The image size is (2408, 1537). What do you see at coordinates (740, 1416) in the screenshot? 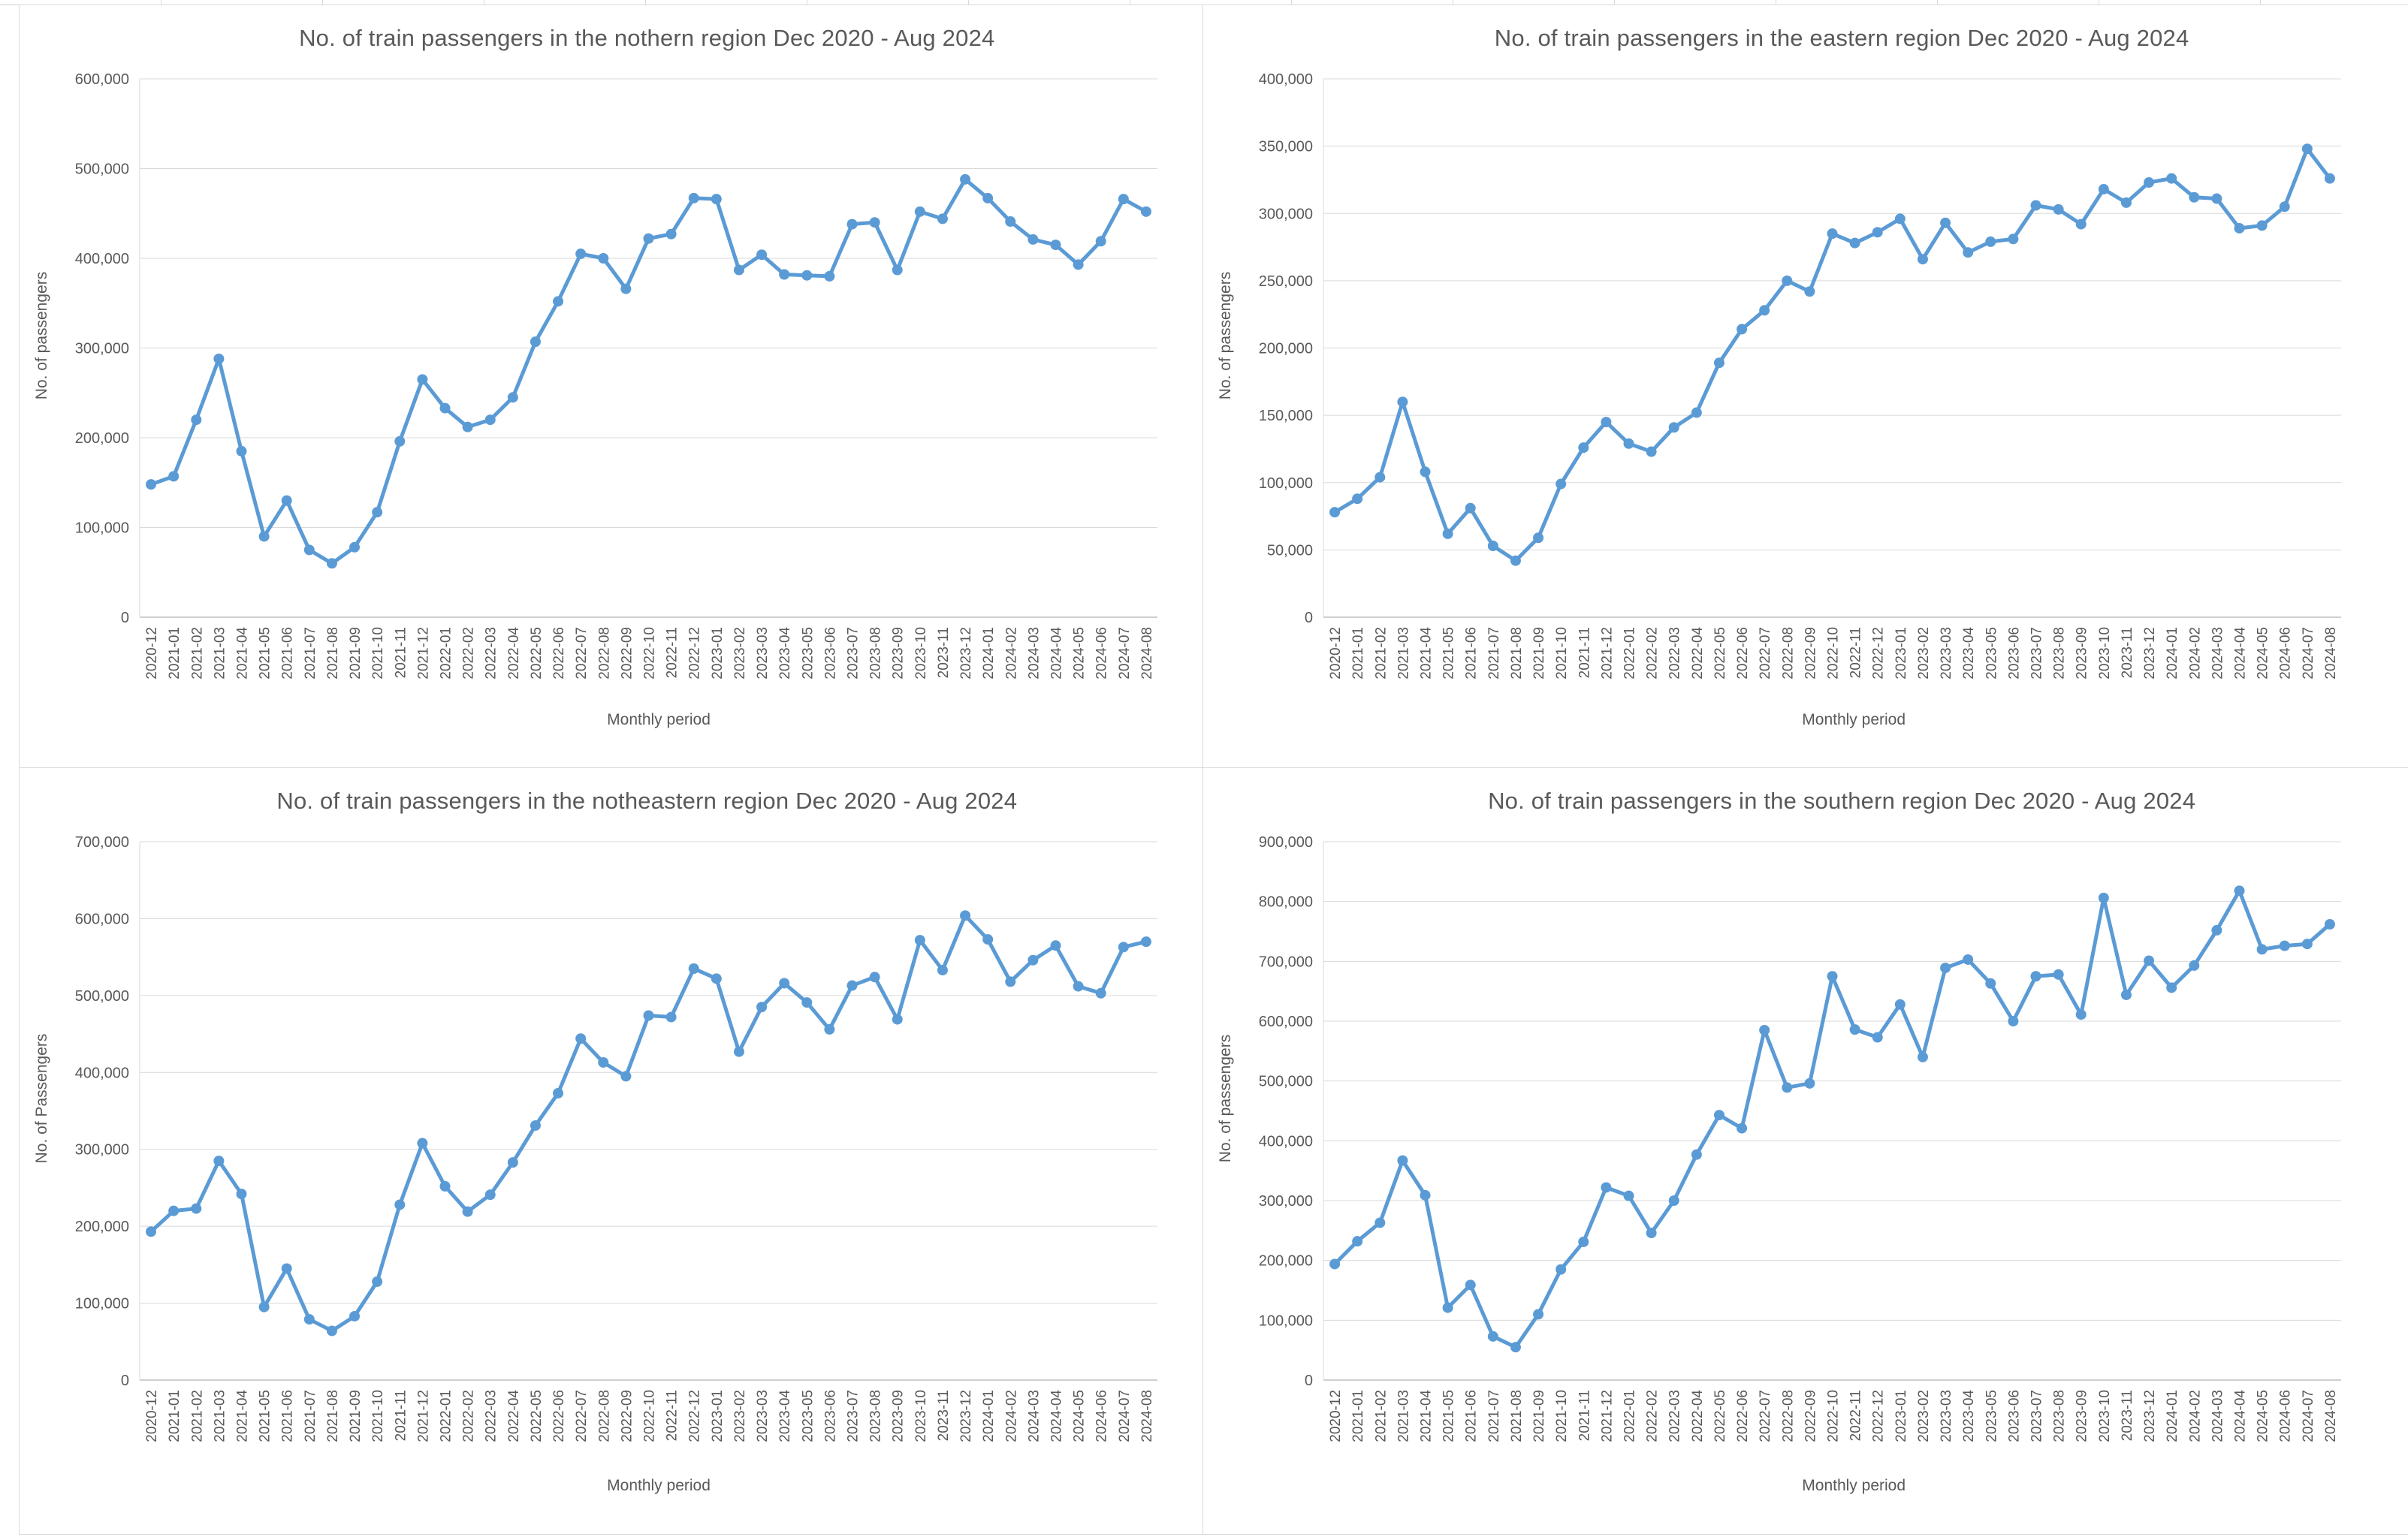
I see `x-tick-label: 2023-02` at bounding box center [740, 1416].